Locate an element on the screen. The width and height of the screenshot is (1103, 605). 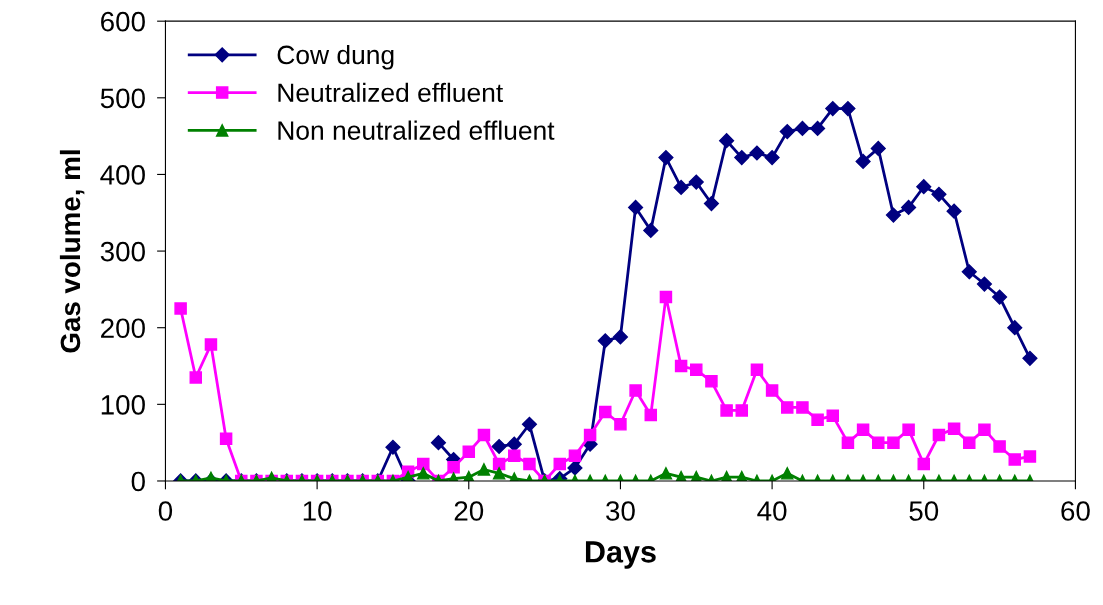
y-tick-label: 200 is located at coordinates (123, 328).